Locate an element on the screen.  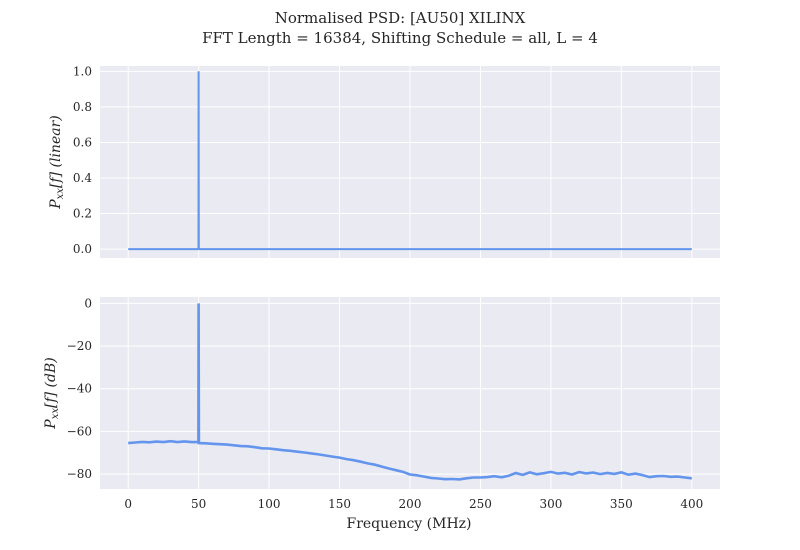
bottom-y-tick-label: −20 is located at coordinates (79, 346).